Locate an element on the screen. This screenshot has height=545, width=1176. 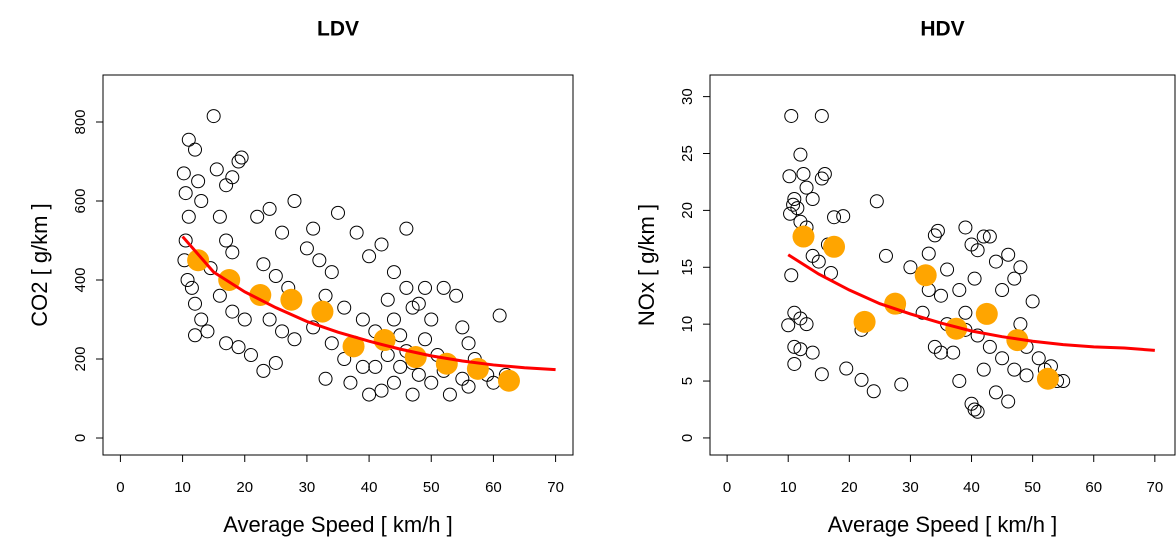
fit-line is located at coordinates (368, 303).